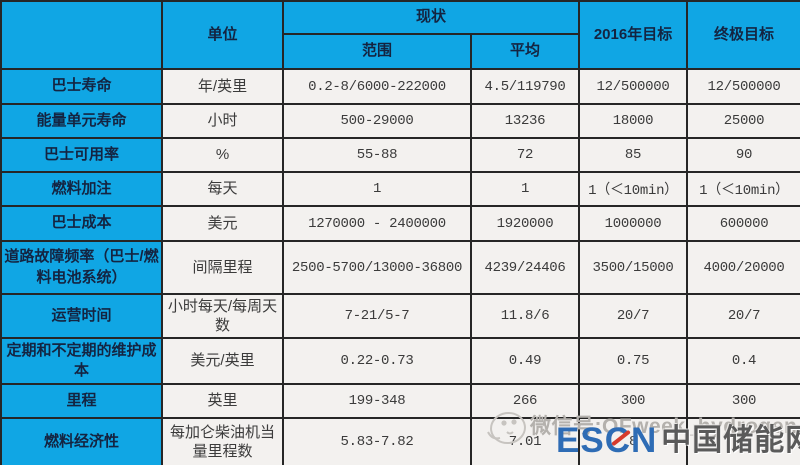 Image resolution: width=800 pixels, height=465 pixels. What do you see at coordinates (525, 267) in the screenshot?
I see `cell-average: 4239/24406` at bounding box center [525, 267].